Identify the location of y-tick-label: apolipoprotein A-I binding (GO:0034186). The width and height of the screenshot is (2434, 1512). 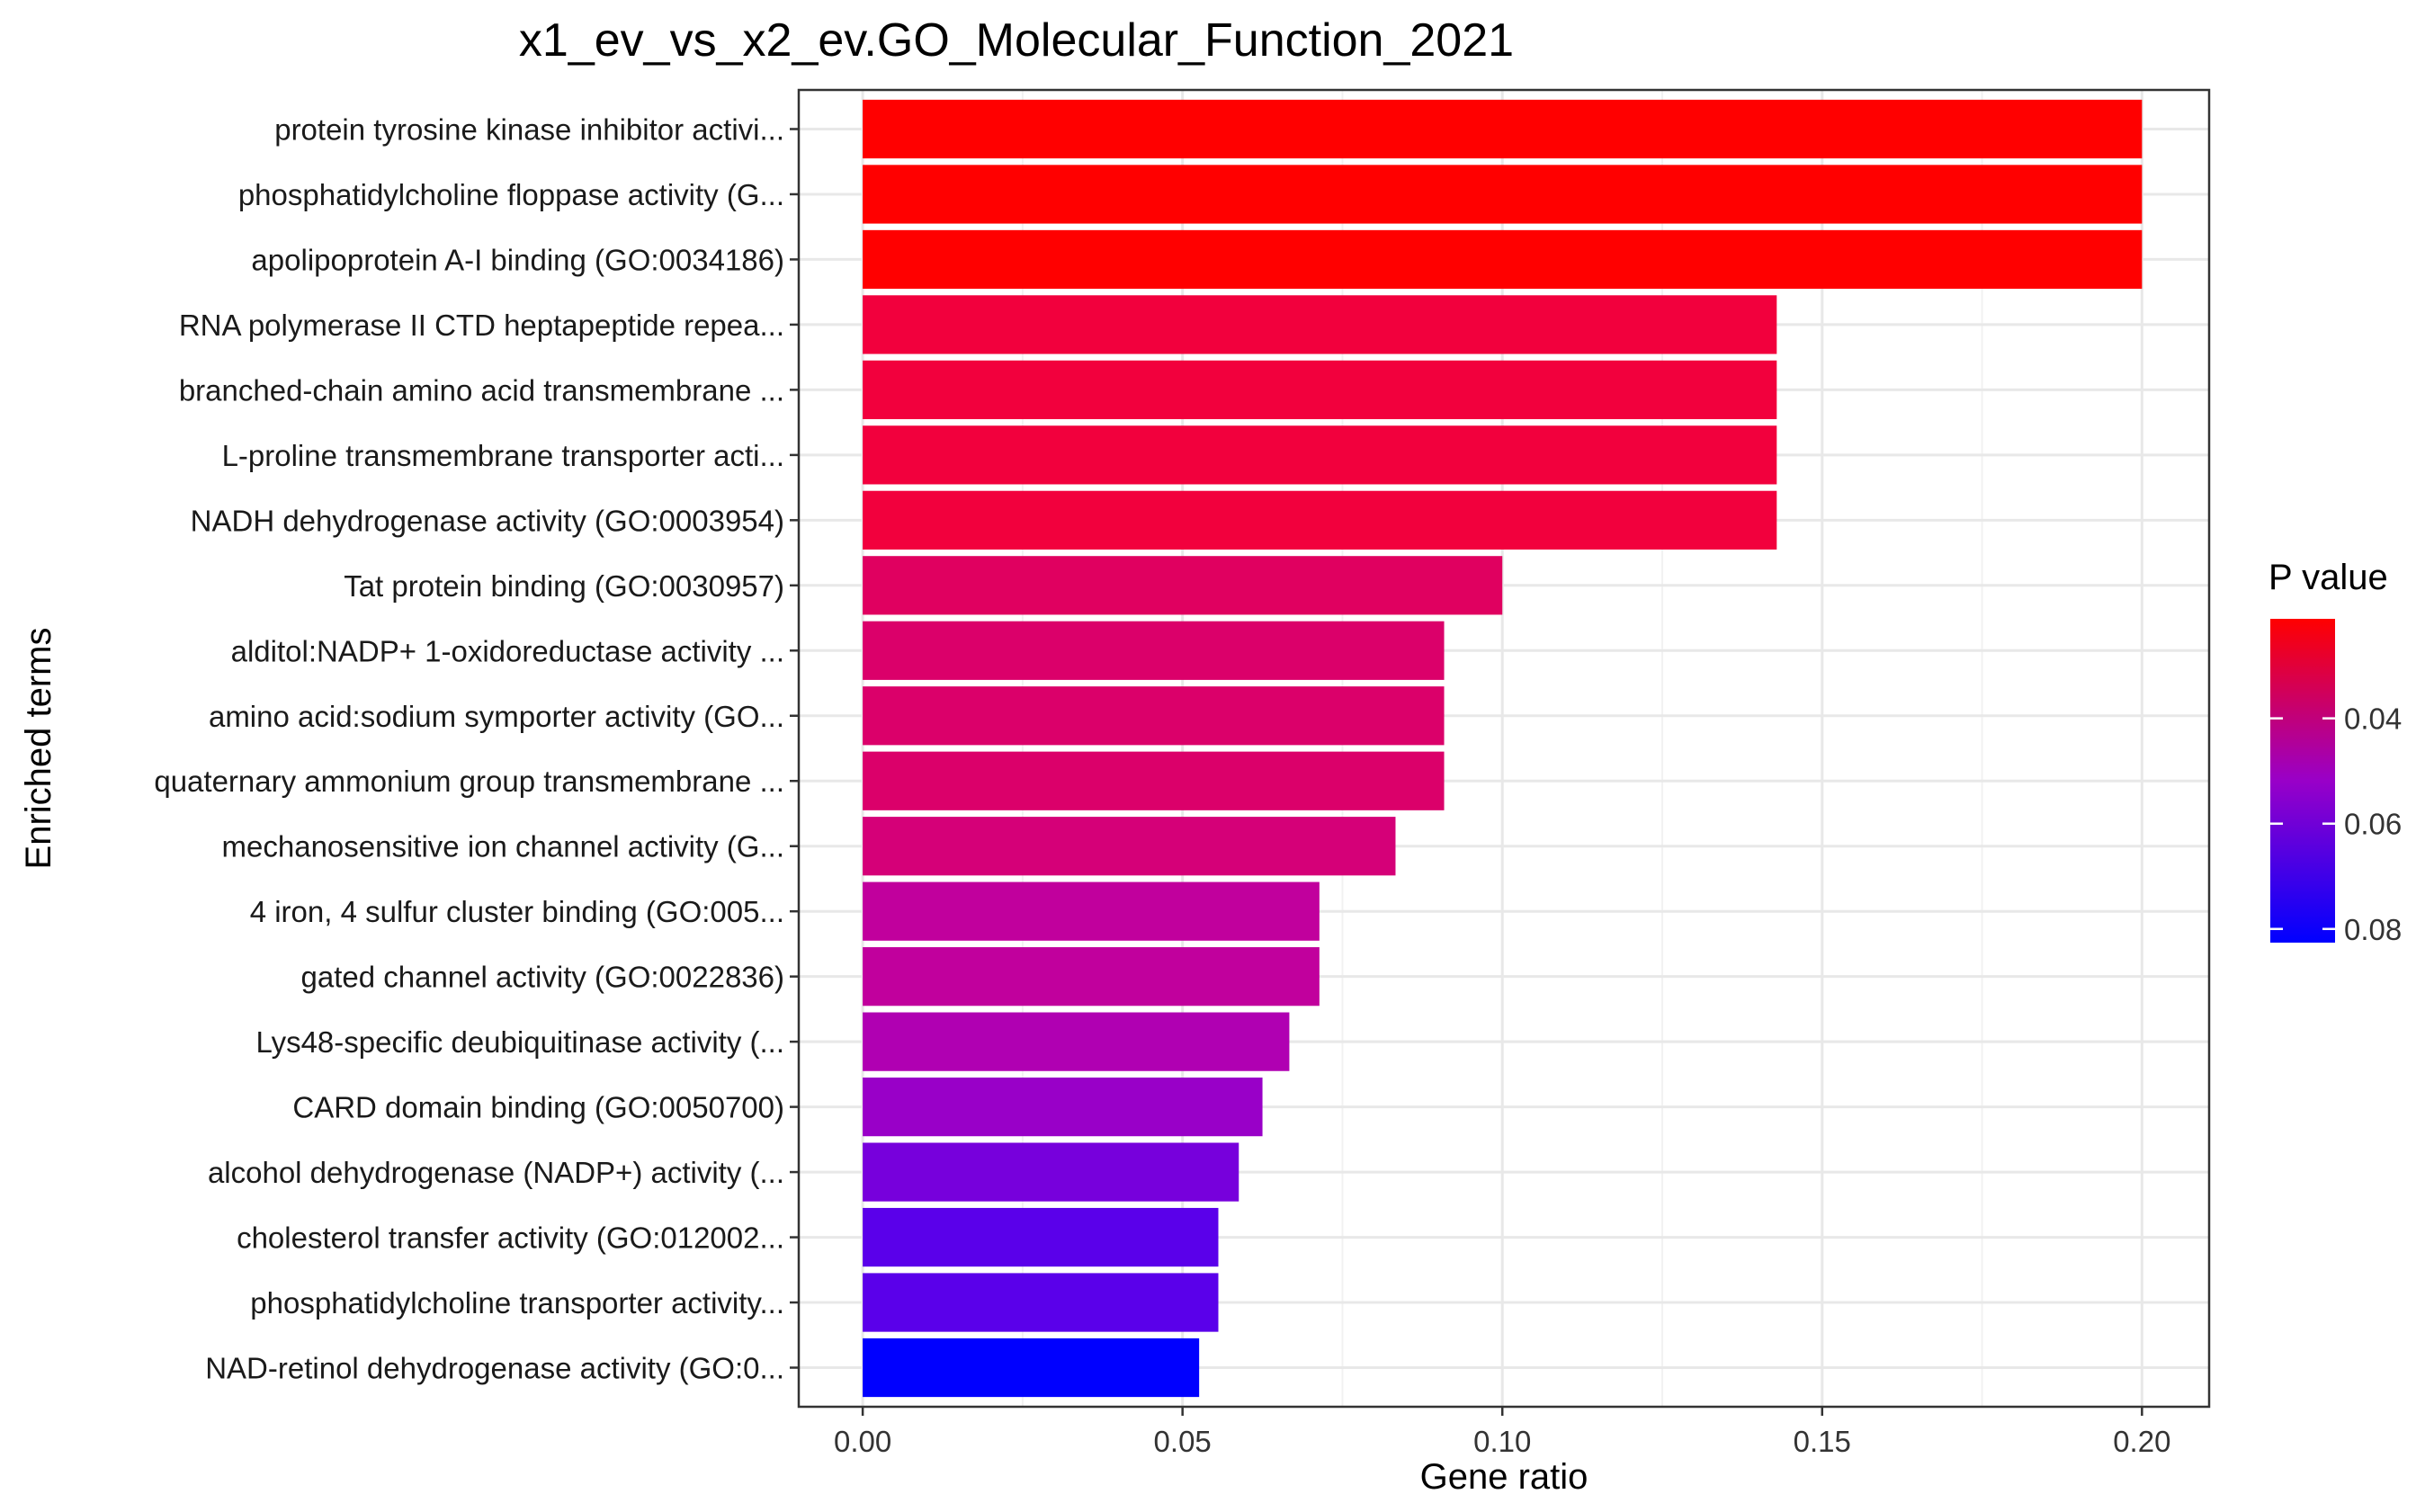
(518, 259).